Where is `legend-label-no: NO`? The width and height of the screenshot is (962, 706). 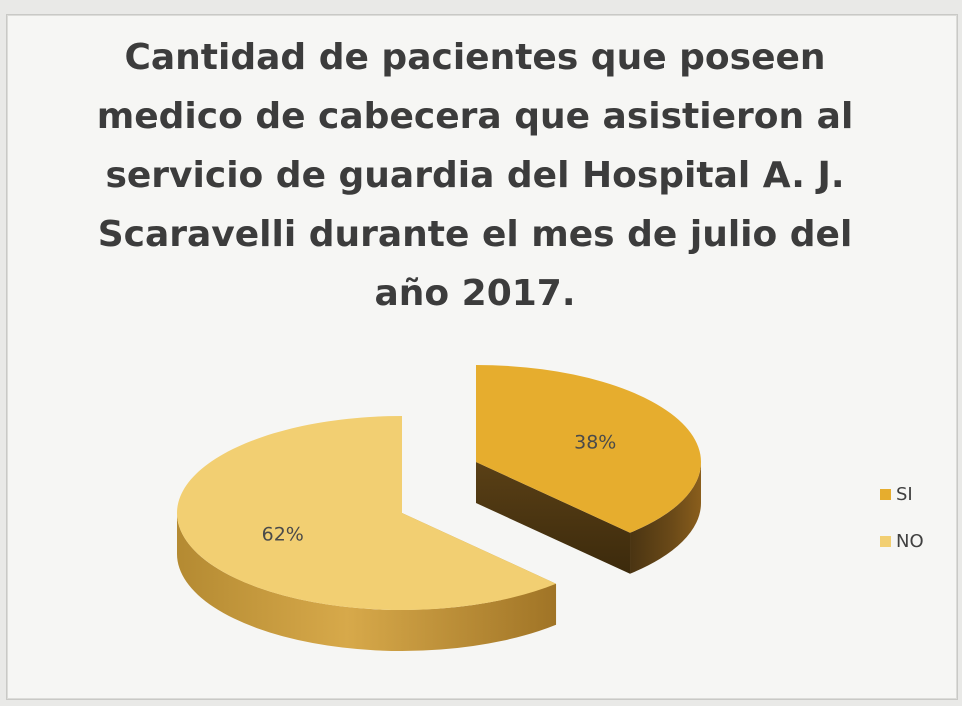
legend-label-no: NO is located at coordinates (910, 541).